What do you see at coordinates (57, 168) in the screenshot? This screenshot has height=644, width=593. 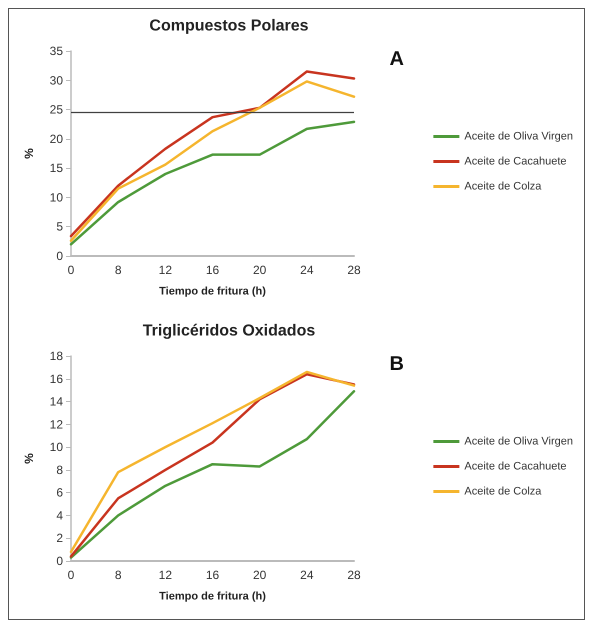 I see `y-tick-label: 15` at bounding box center [57, 168].